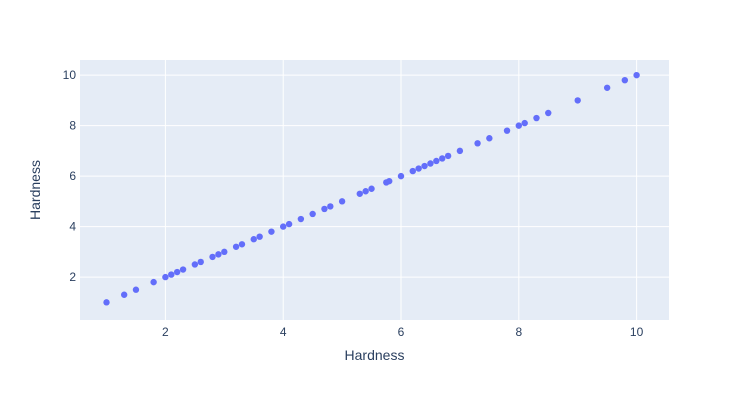 The image size is (750, 400). What do you see at coordinates (518, 332) in the screenshot?
I see `x-tick-label: 8` at bounding box center [518, 332].